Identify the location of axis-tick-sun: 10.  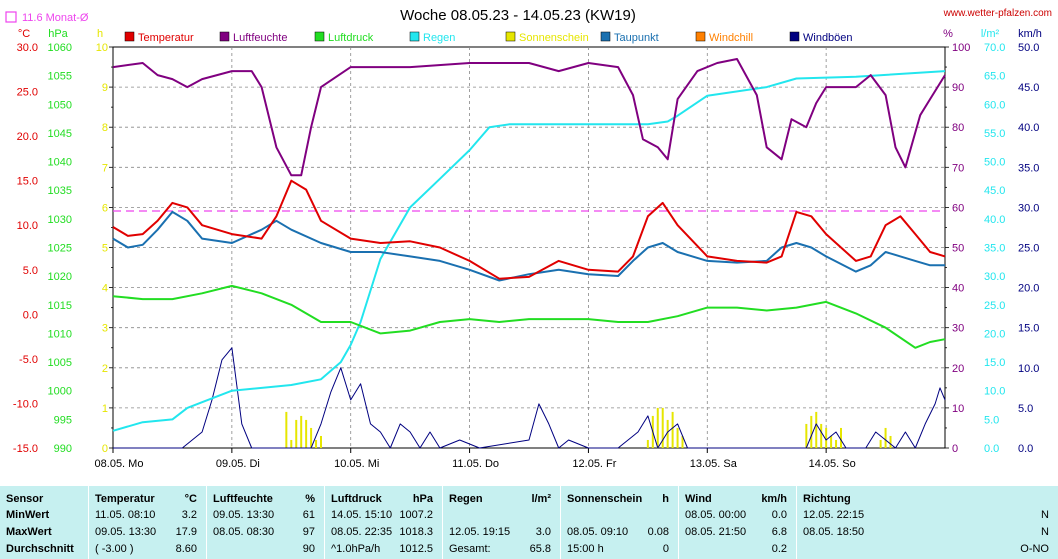
(102, 48).